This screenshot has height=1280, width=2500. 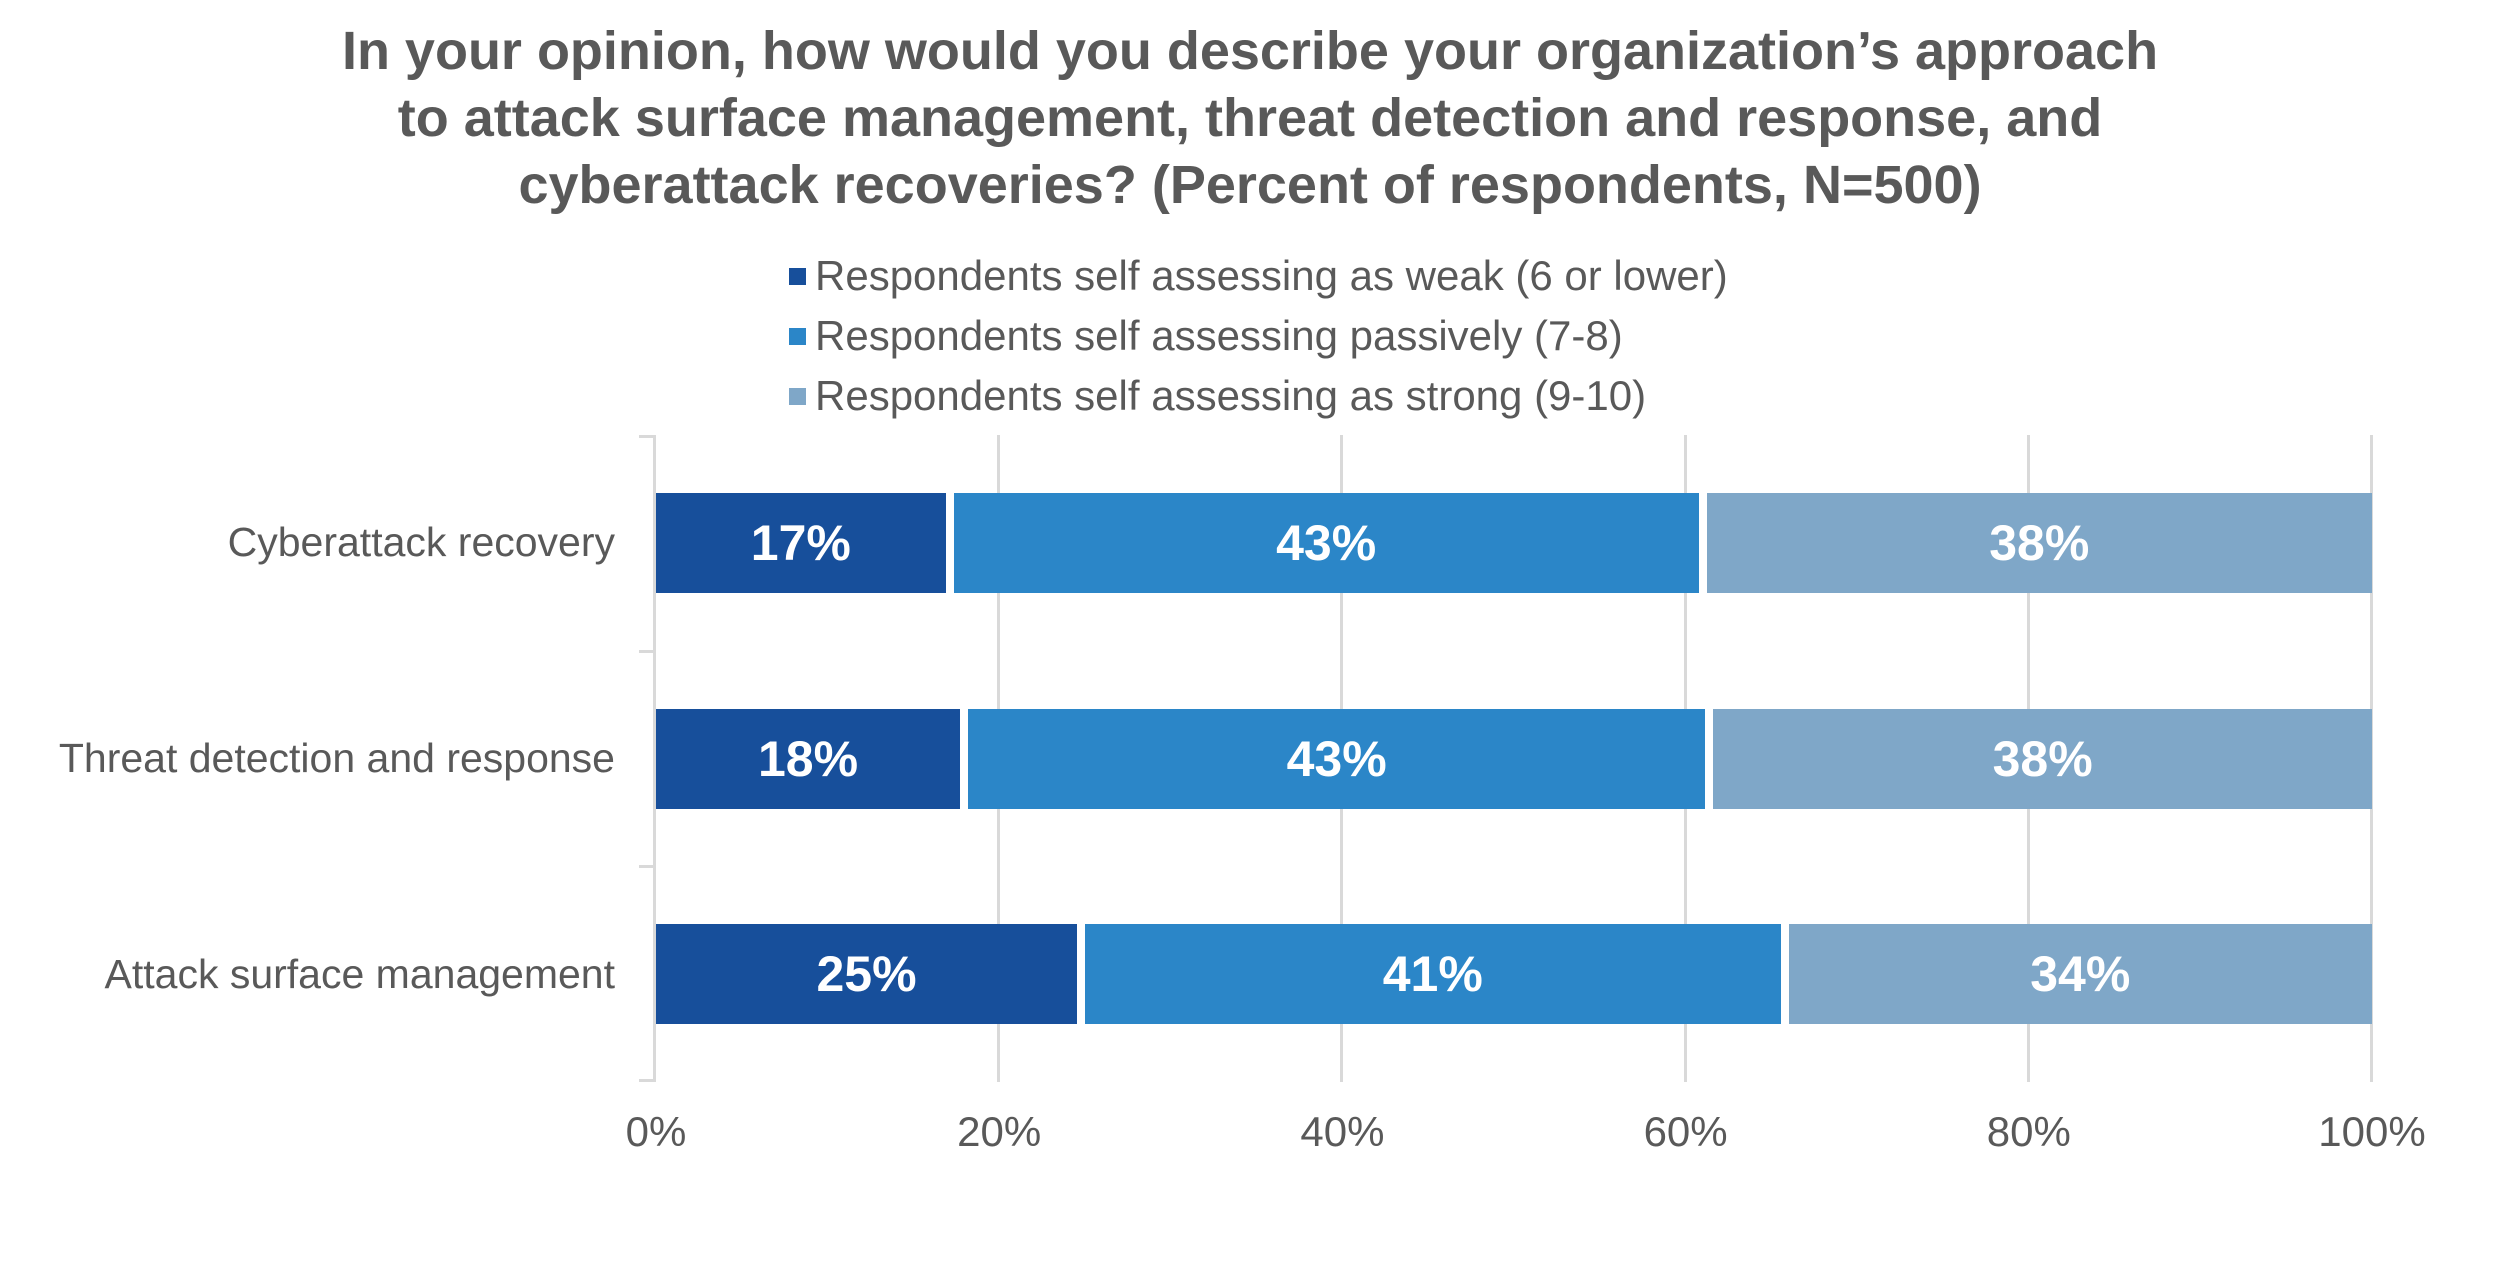 I want to click on bar-segment: 17%, so click(x=805, y=542).